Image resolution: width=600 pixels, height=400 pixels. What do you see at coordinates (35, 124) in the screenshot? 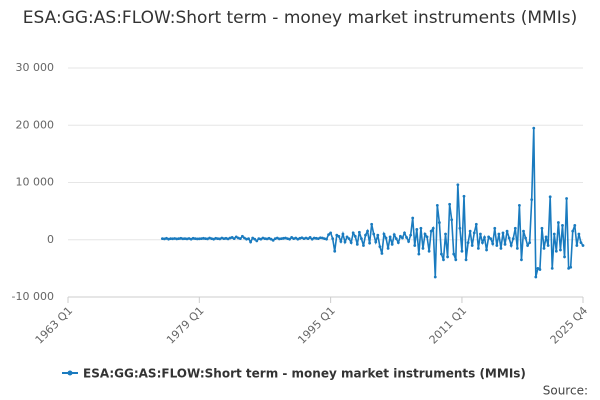
I see `y-tick-label: 20 000` at bounding box center [35, 124].